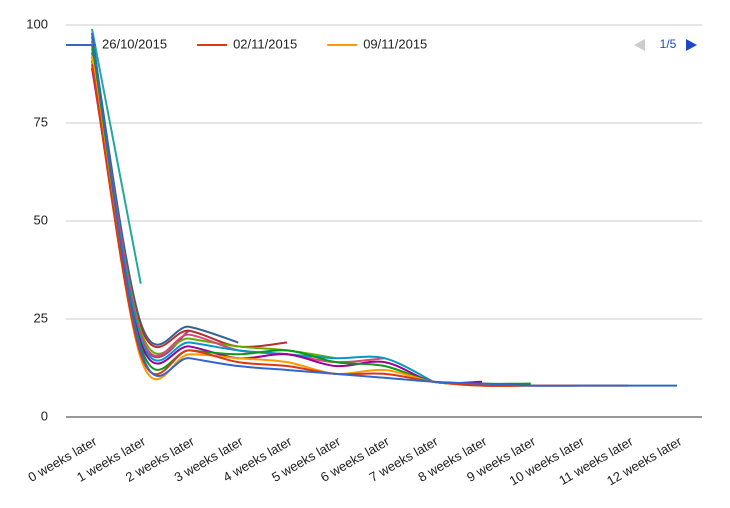 Image resolution: width=730 pixels, height=508 pixels. What do you see at coordinates (639, 45) in the screenshot?
I see `legend-prev` at bounding box center [639, 45].